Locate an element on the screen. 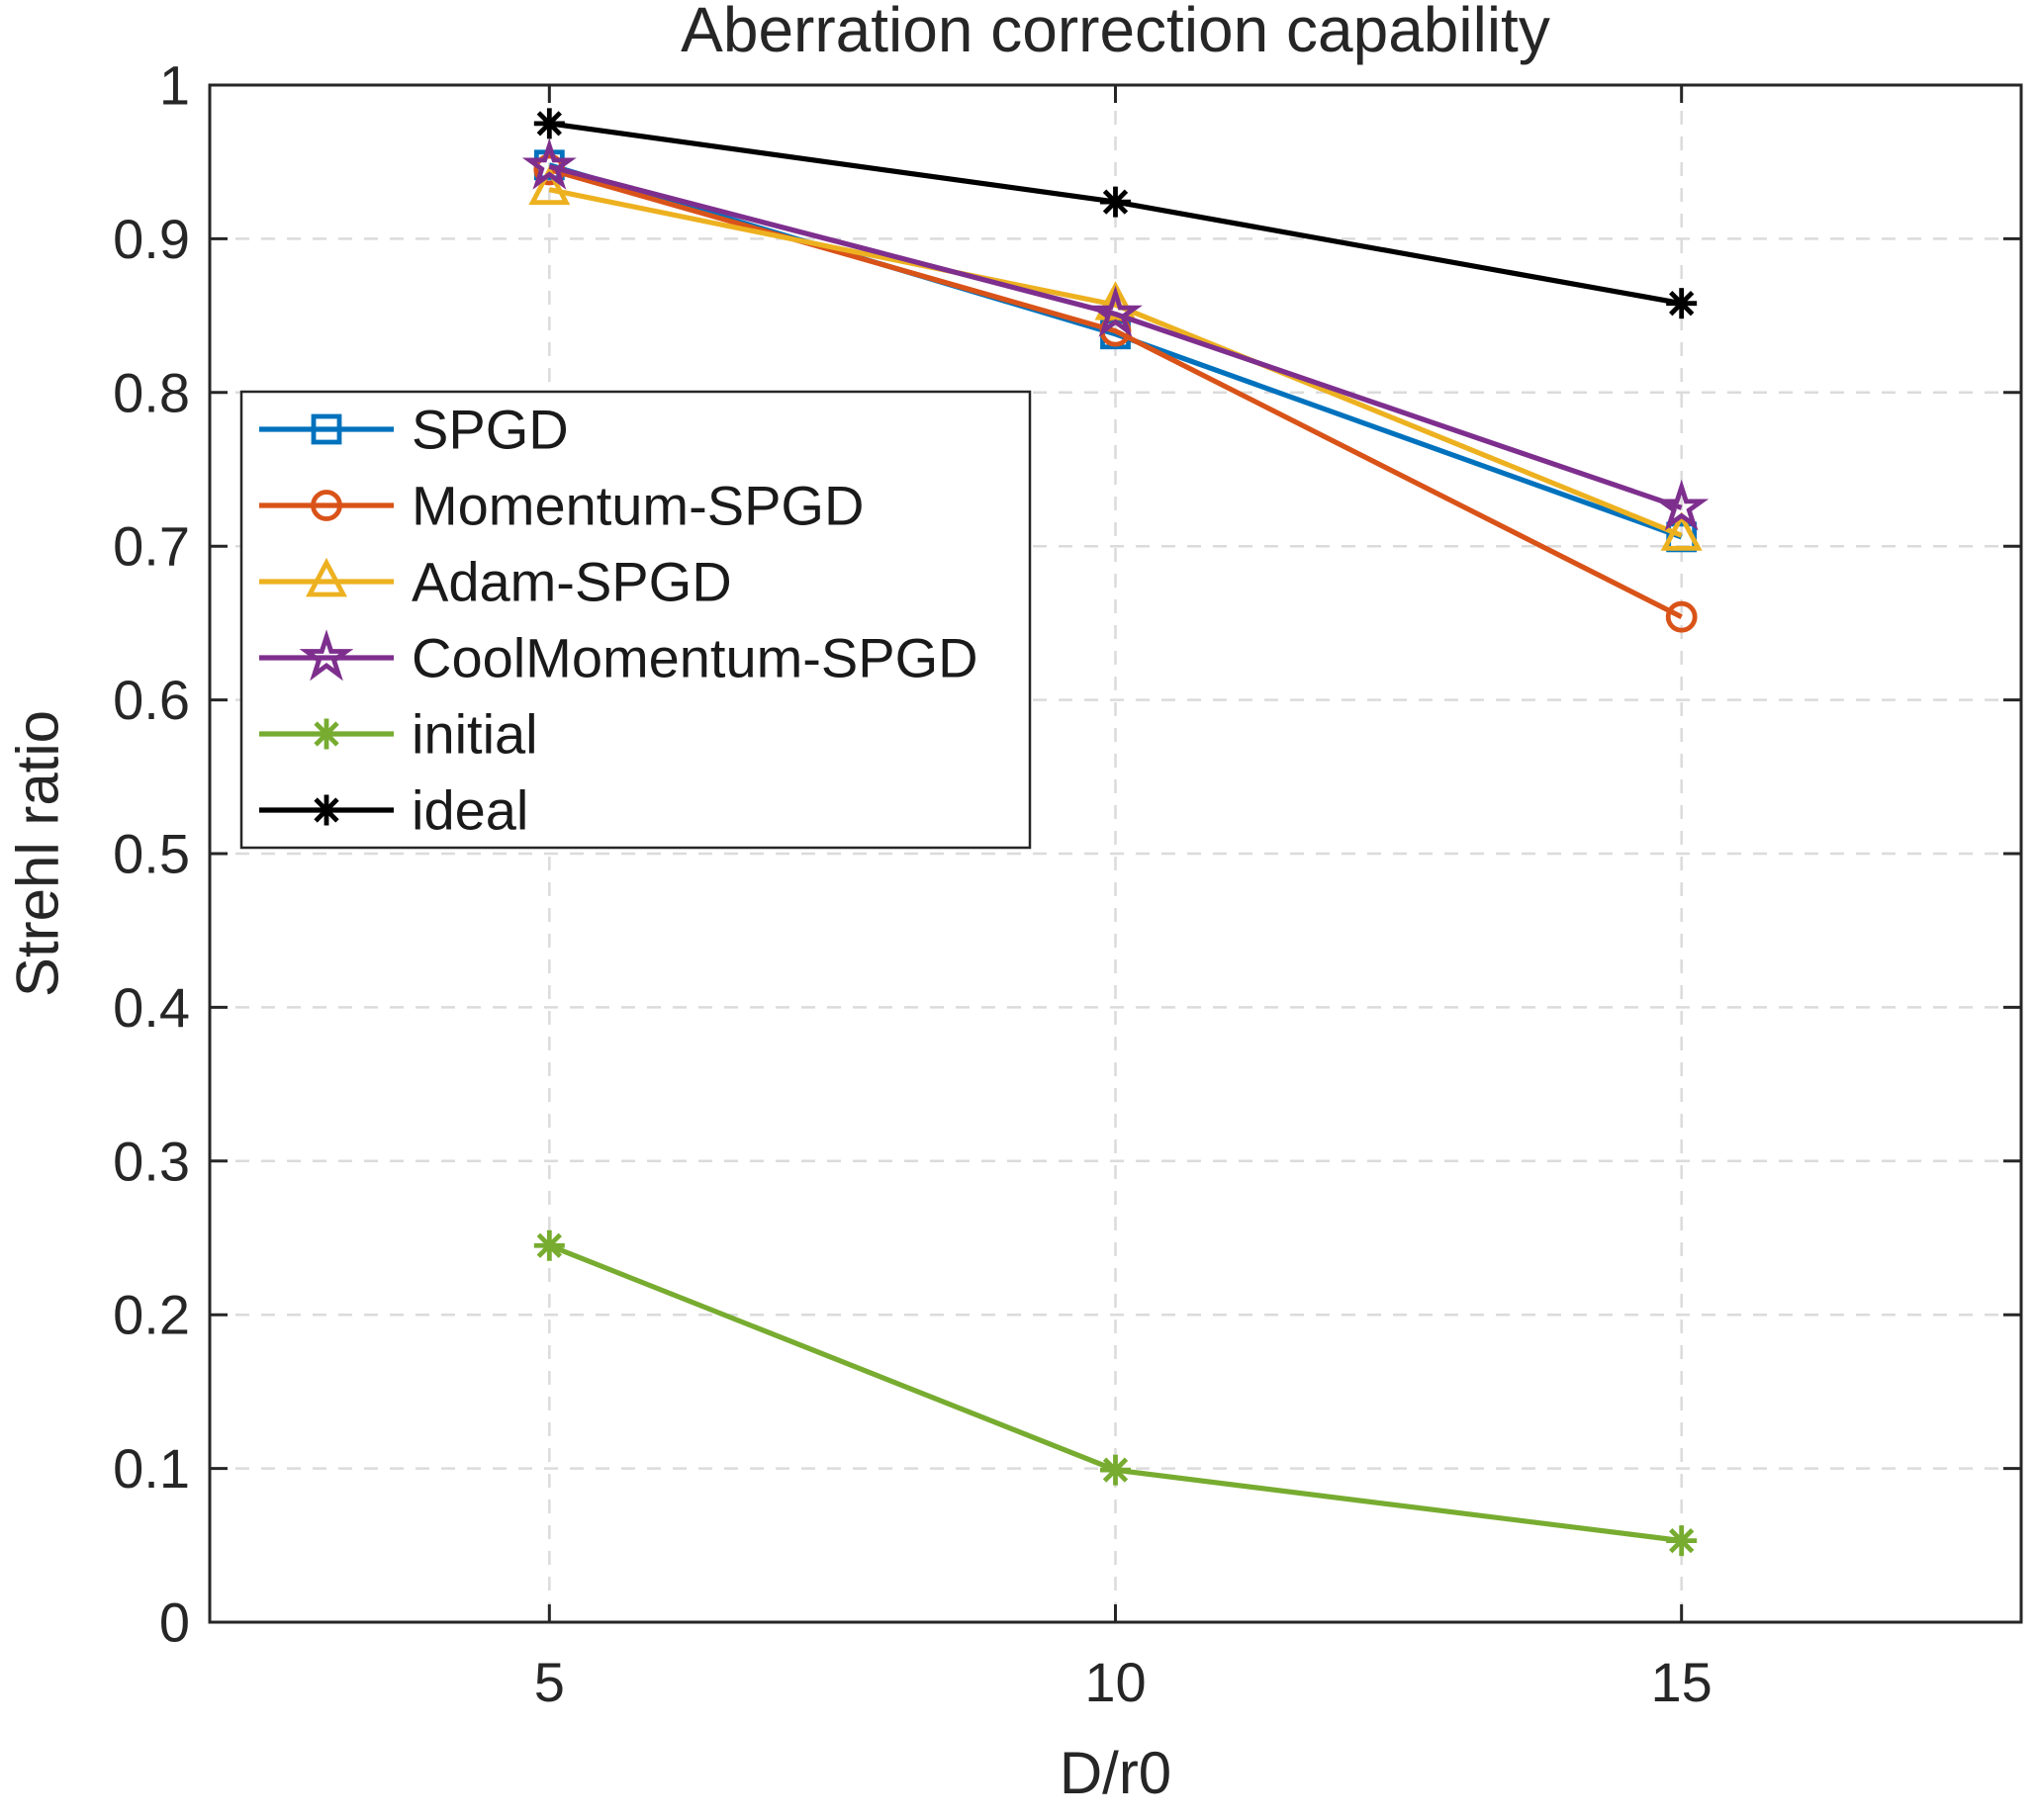 The width and height of the screenshot is (2036, 1820). legend-box is located at coordinates (635, 620).